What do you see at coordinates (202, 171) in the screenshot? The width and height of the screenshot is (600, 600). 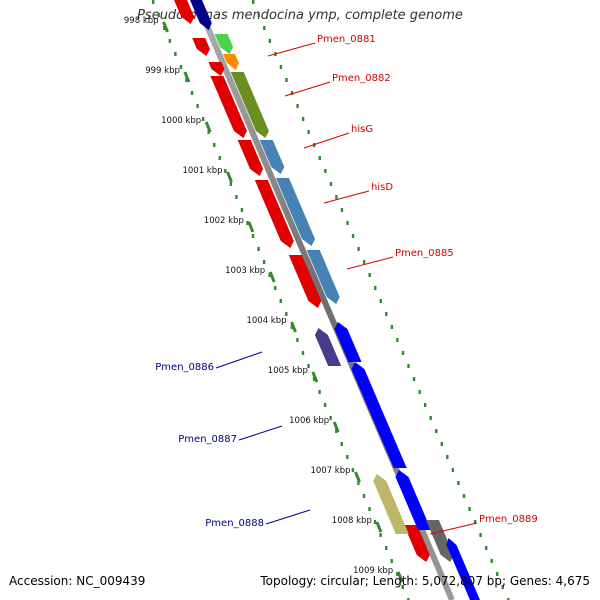 I see `ruler-label: 1001 kbp` at bounding box center [202, 171].